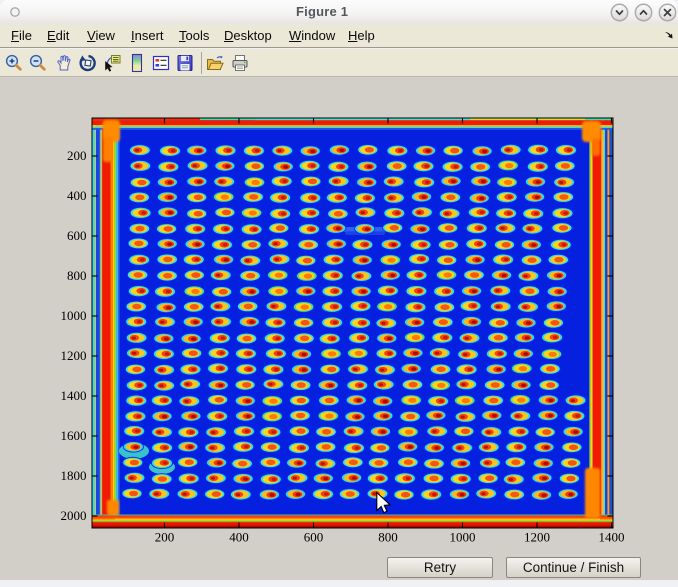  What do you see at coordinates (74, 475) in the screenshot?
I see `svg-text: 1800` at bounding box center [74, 475].